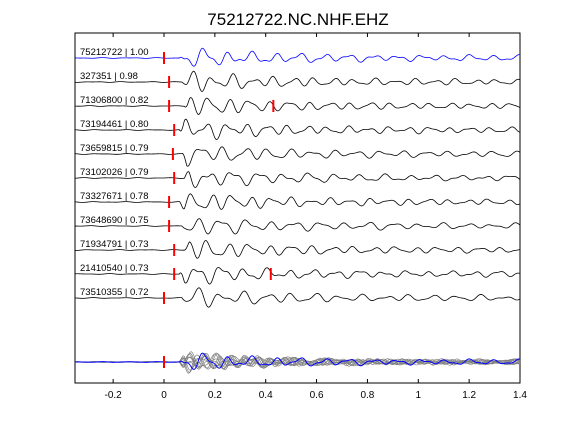 The height and width of the screenshot is (432, 576). I want to click on x-tick-label-7: 1.2, so click(469, 395).